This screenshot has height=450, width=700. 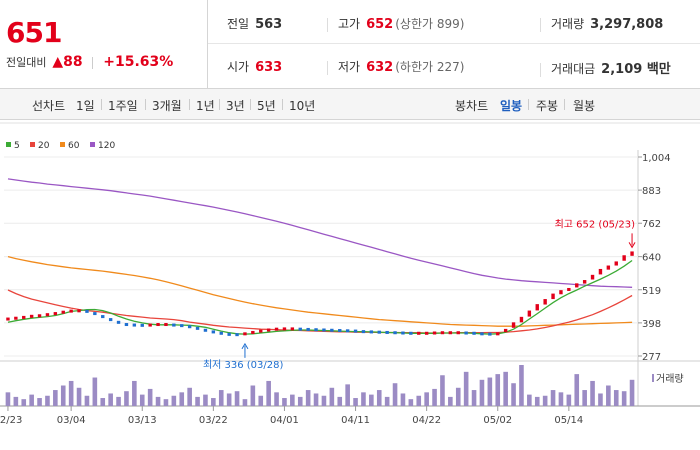 I want to click on stat-amount: 거래대금 2,109 백만, so click(x=605, y=67).